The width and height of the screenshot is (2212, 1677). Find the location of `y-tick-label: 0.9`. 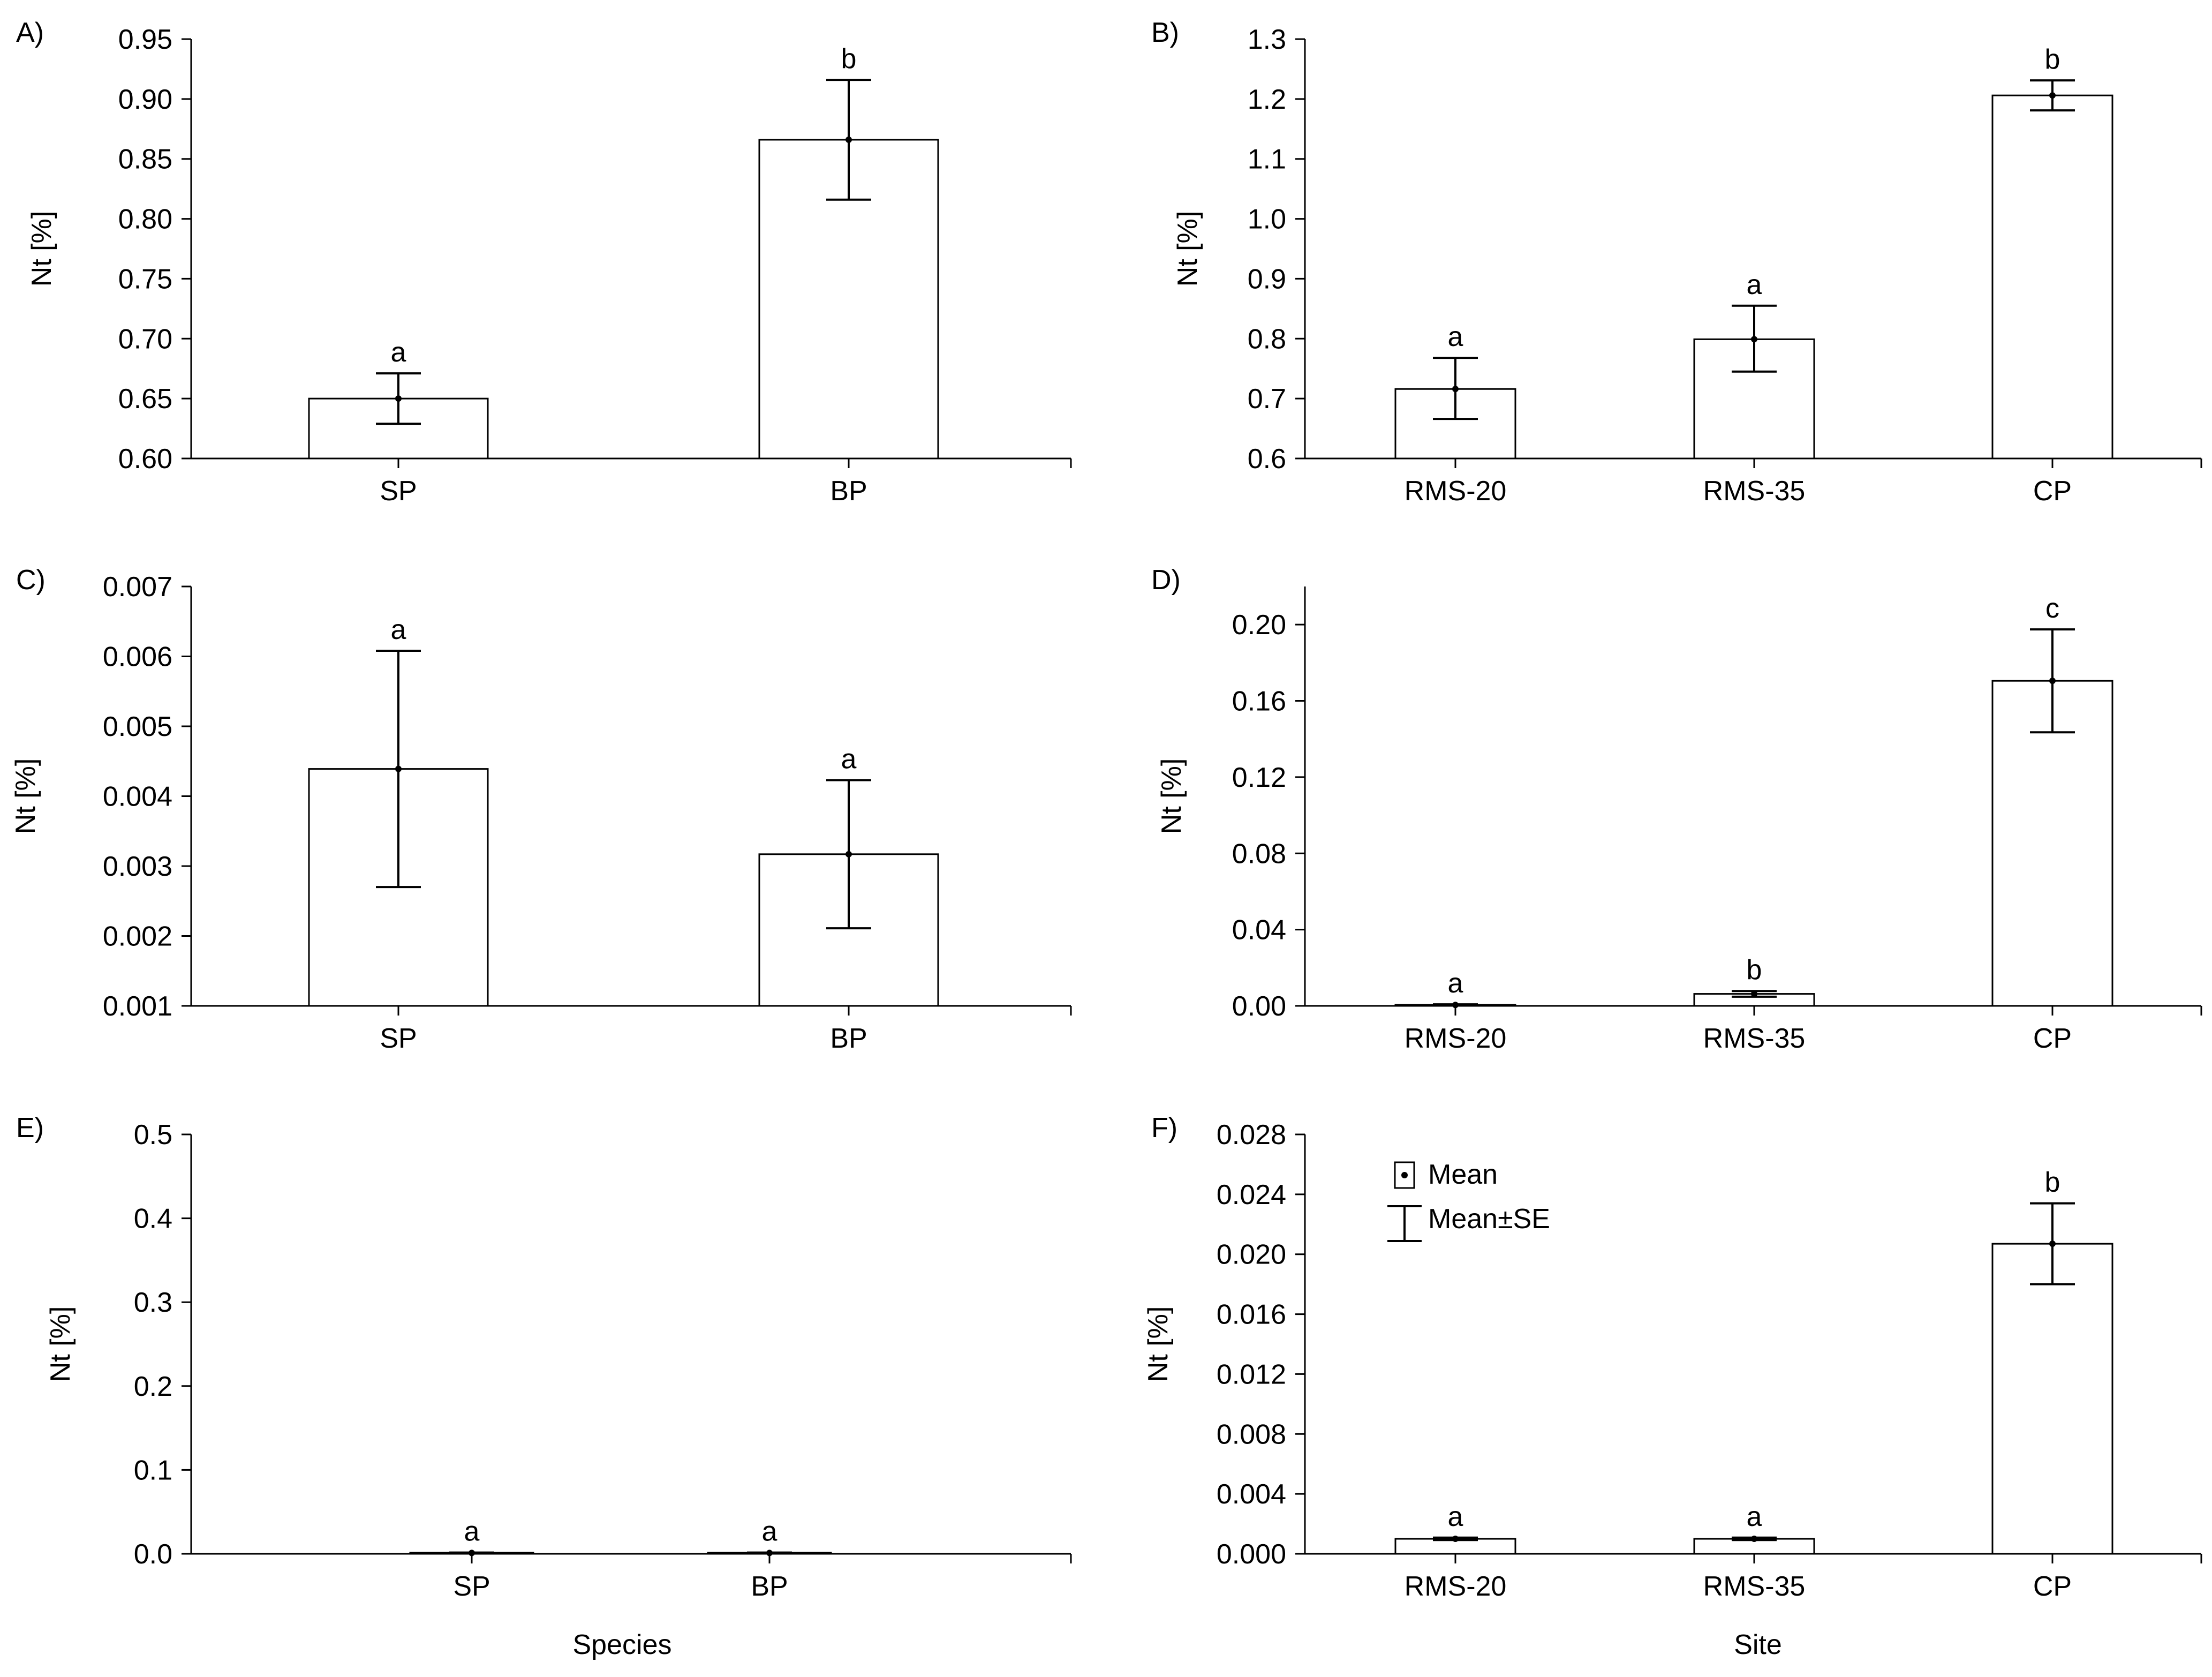

y-tick-label: 0.9 is located at coordinates (1267, 279).